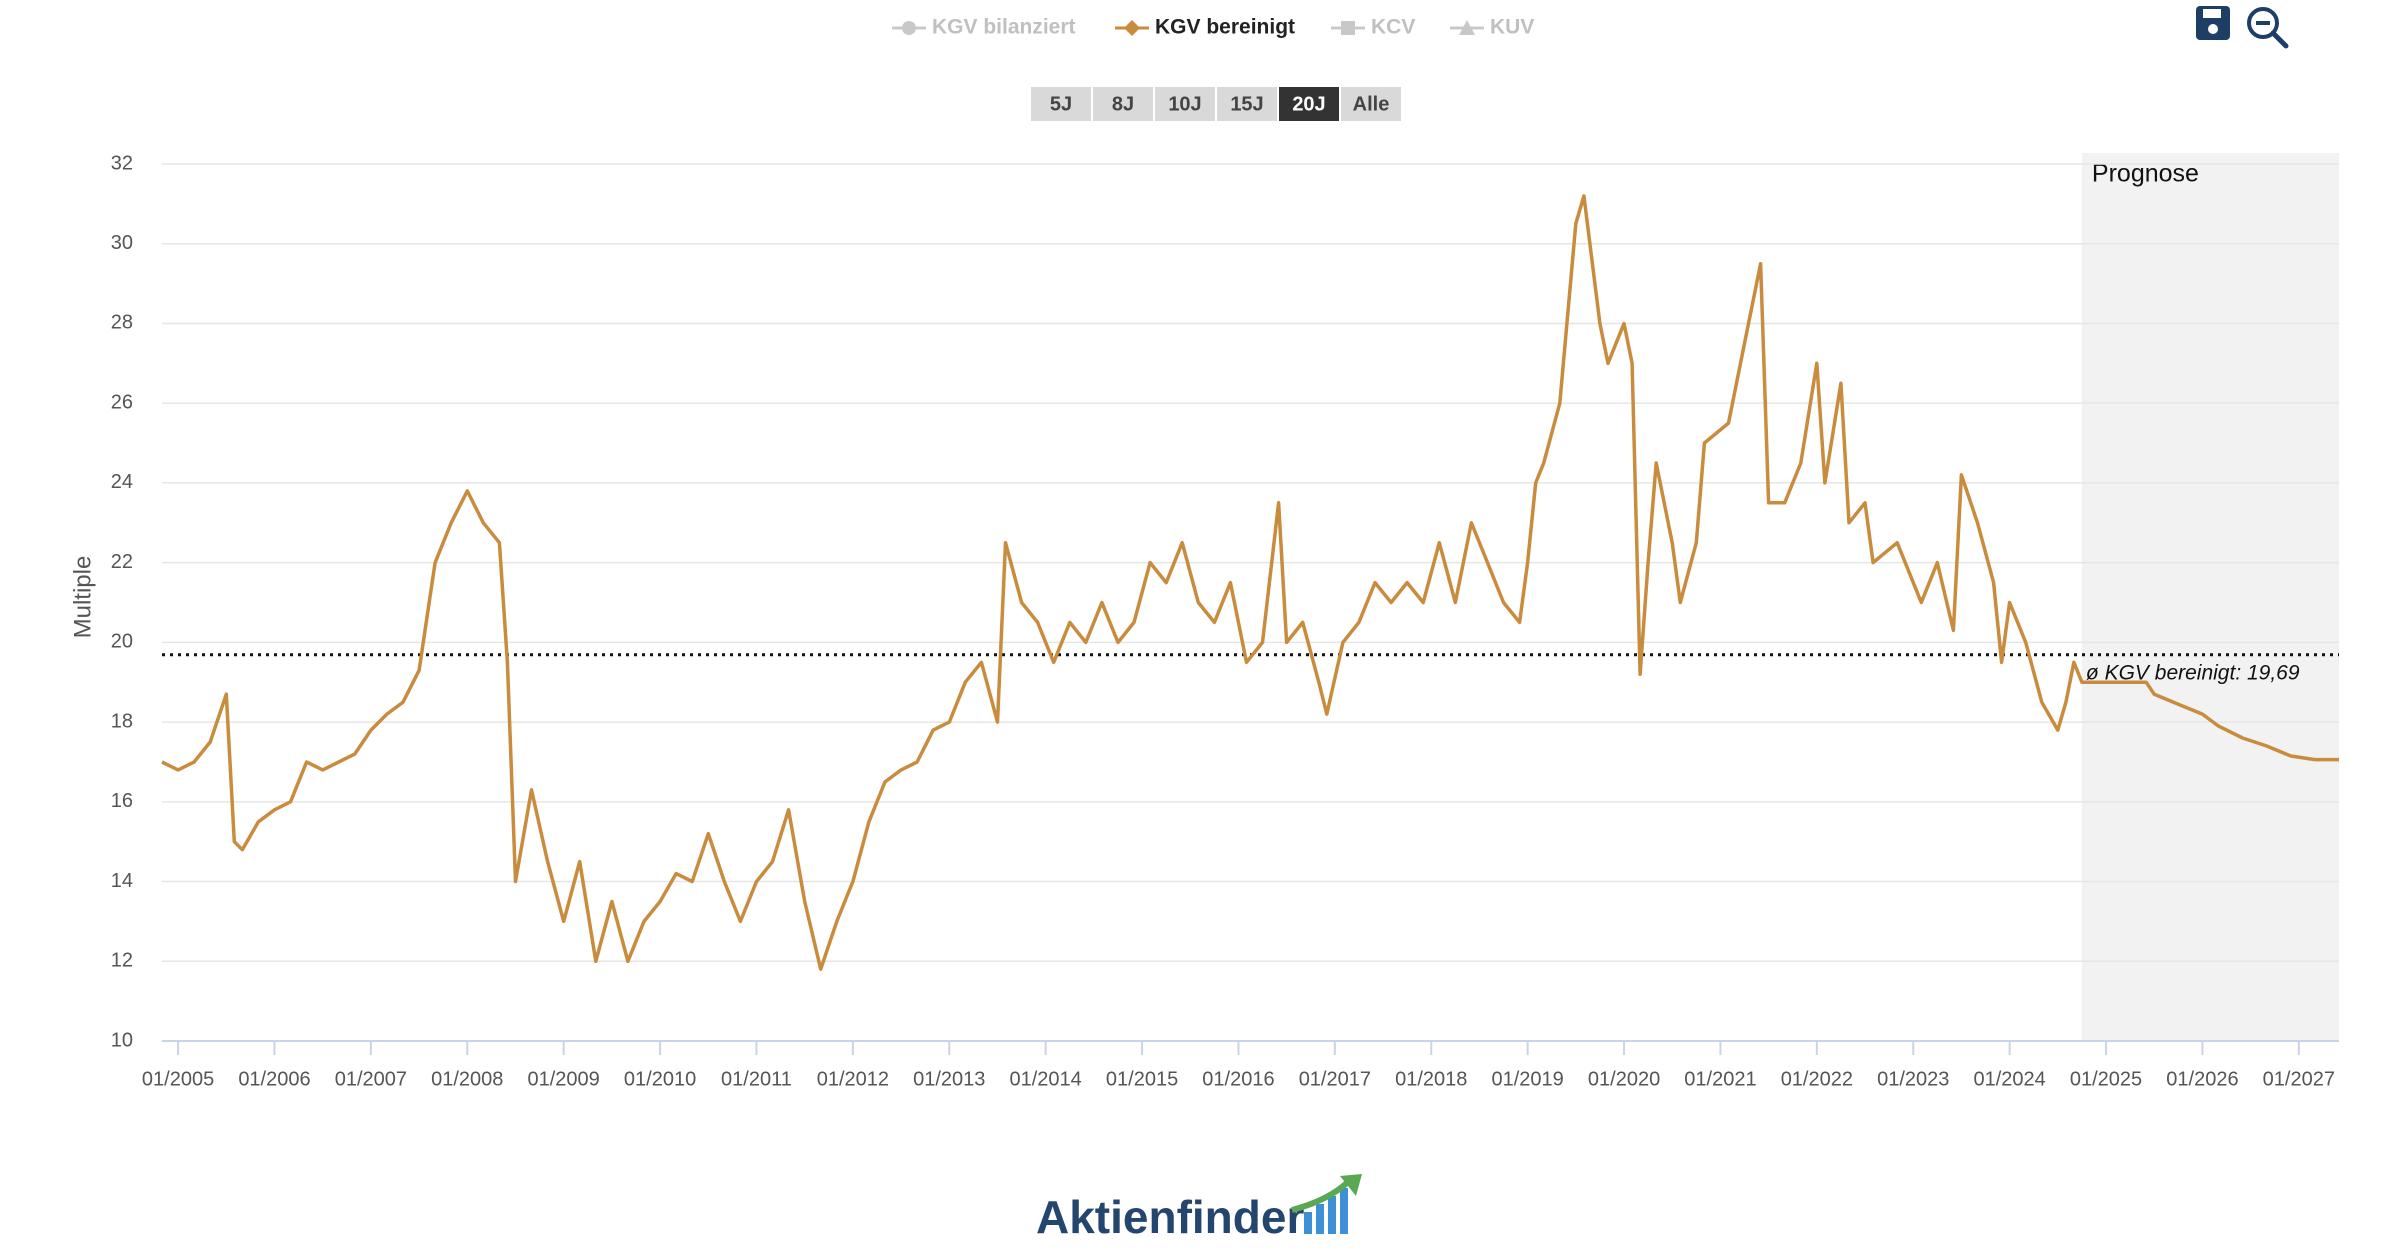 This screenshot has height=1256, width=2400. I want to click on x-tick-label: 01/2020, so click(1624, 1079).